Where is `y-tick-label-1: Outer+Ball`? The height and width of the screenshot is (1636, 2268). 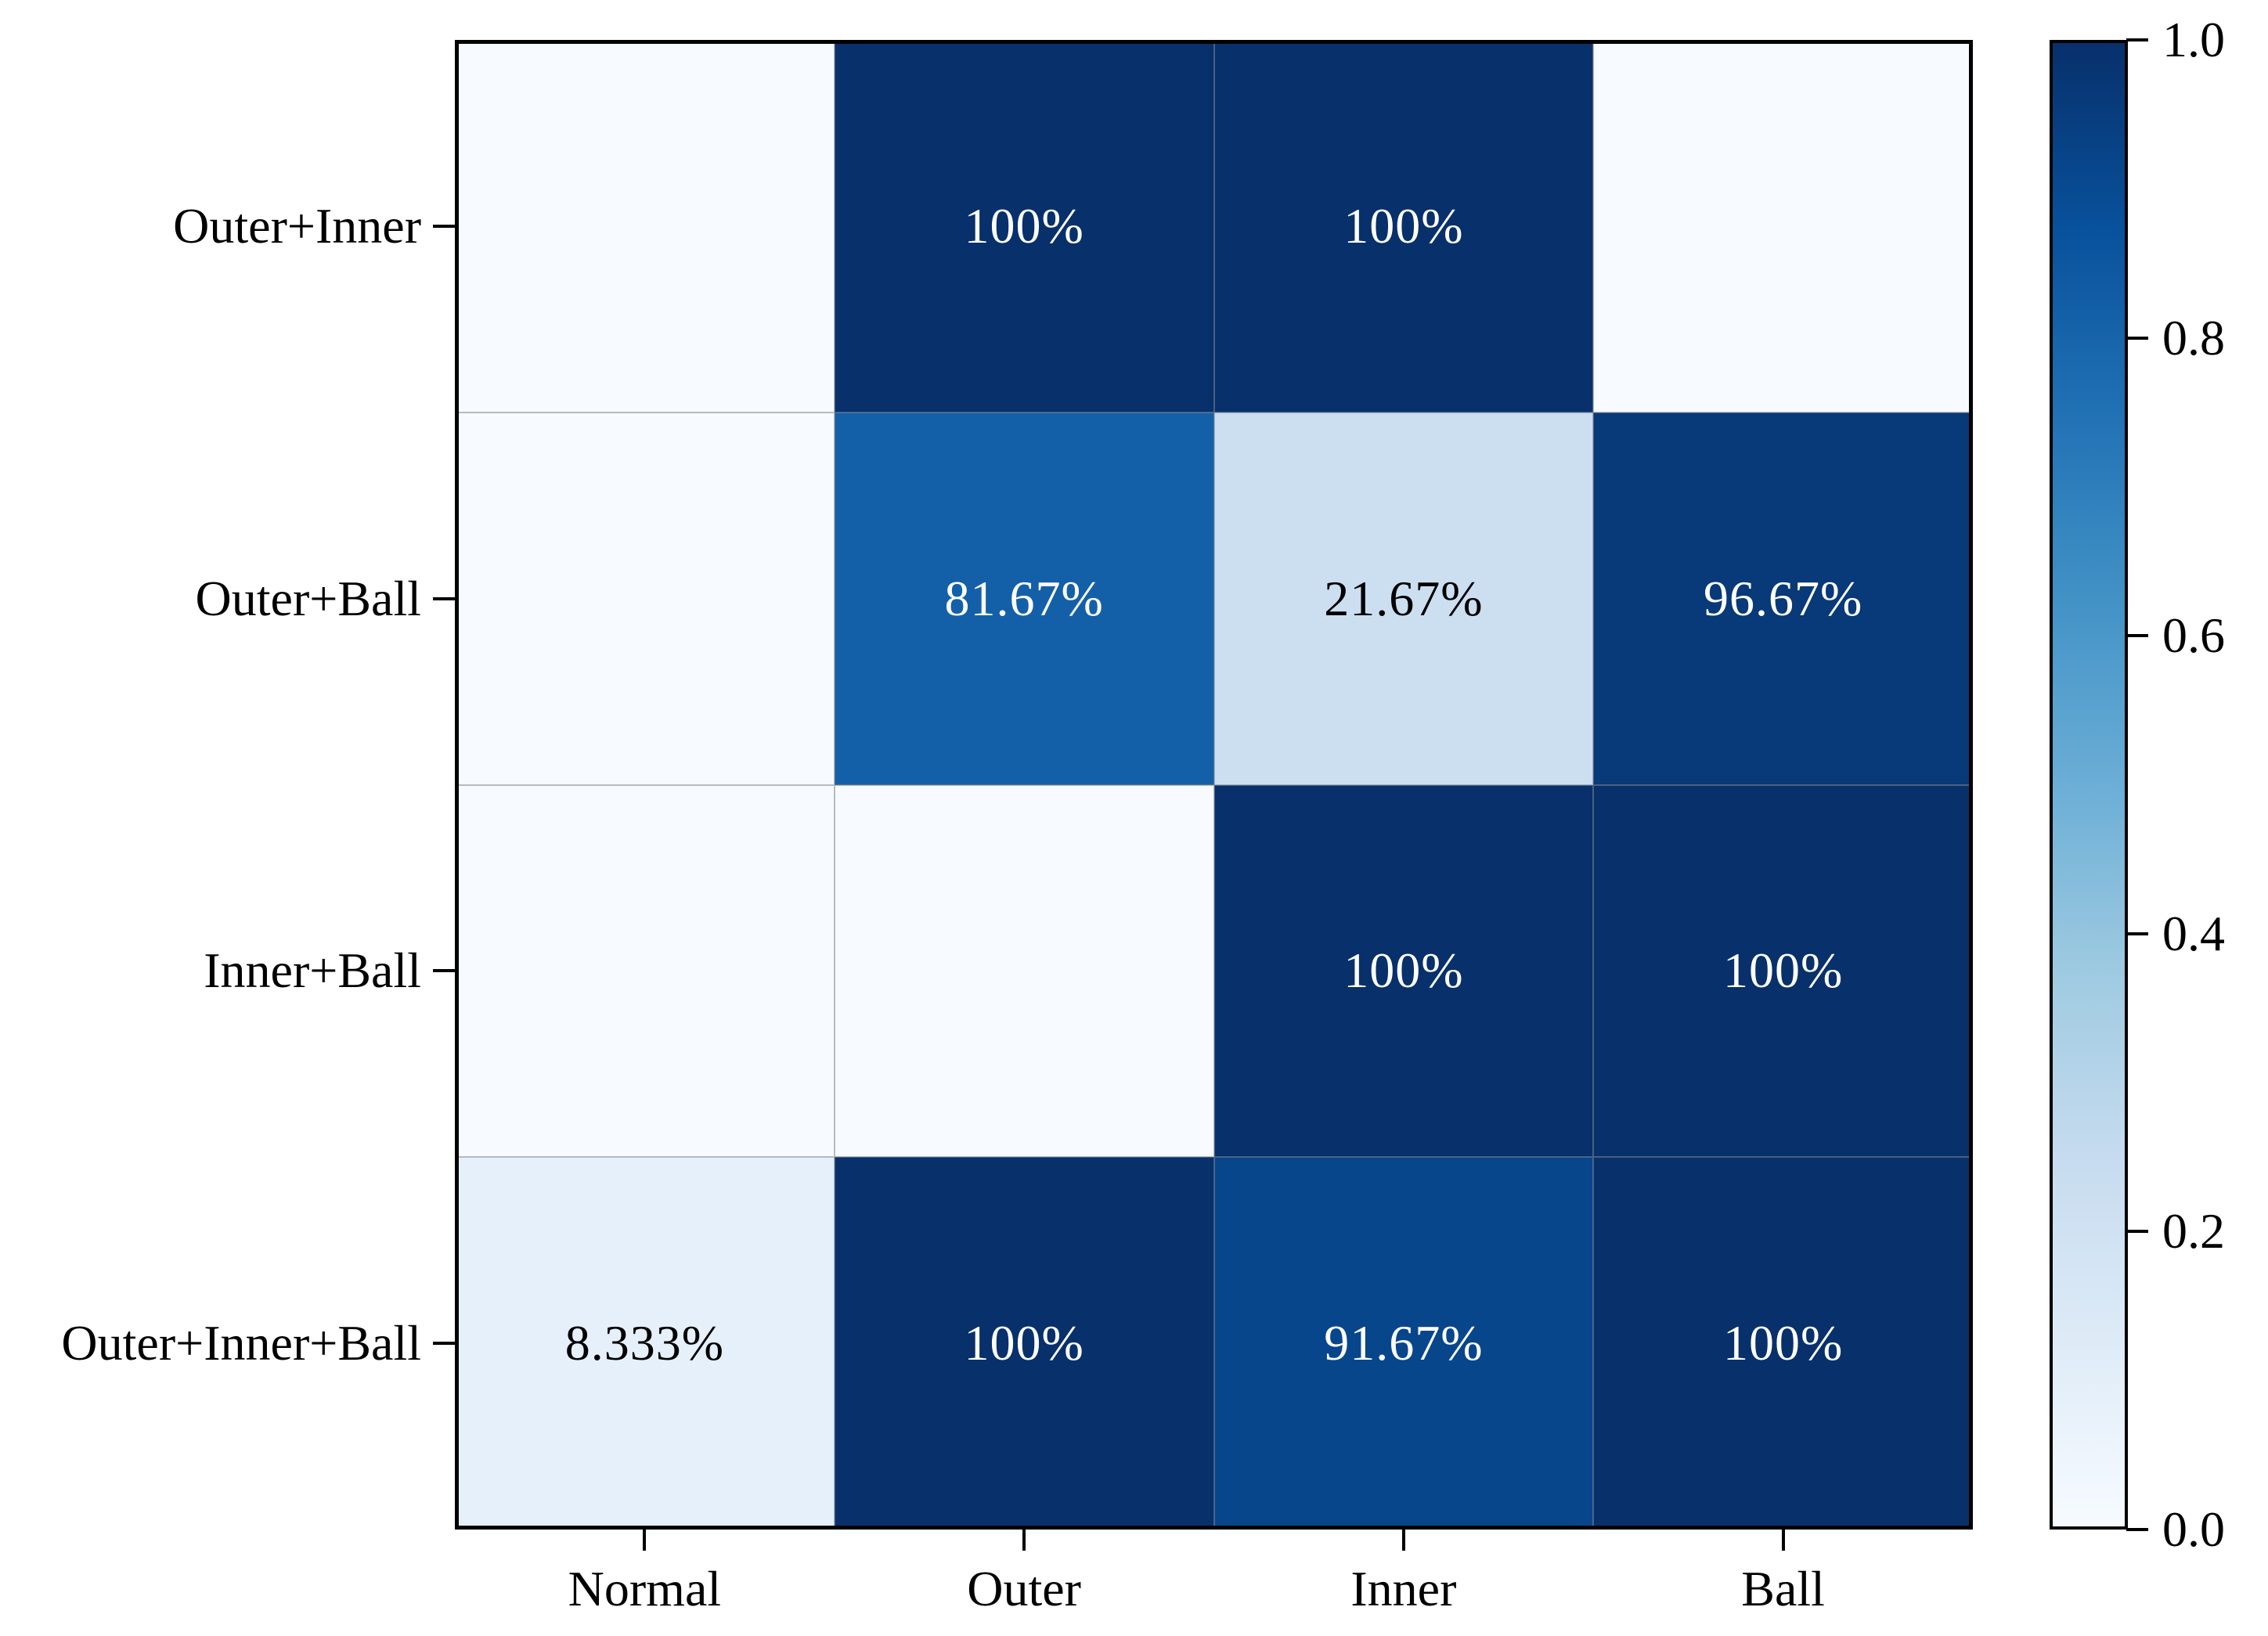 y-tick-label-1: Outer+Ball is located at coordinates (308, 598).